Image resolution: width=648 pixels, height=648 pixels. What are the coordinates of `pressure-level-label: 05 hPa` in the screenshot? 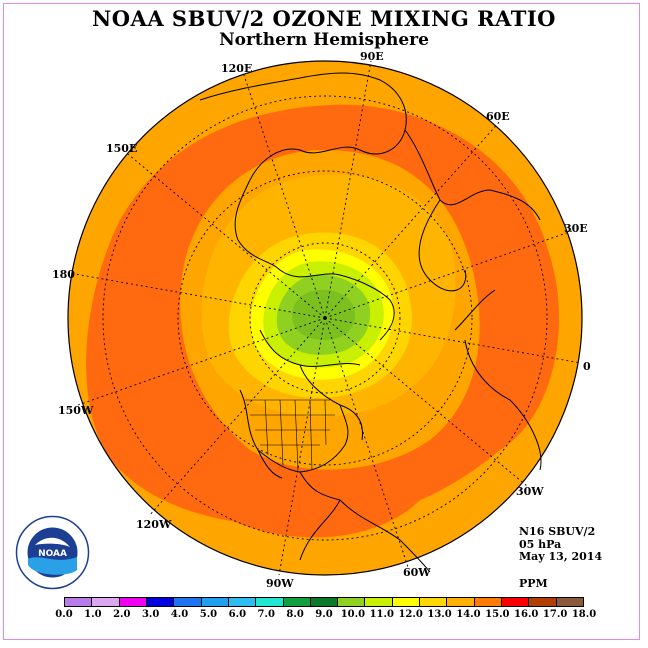 It's located at (540, 544).